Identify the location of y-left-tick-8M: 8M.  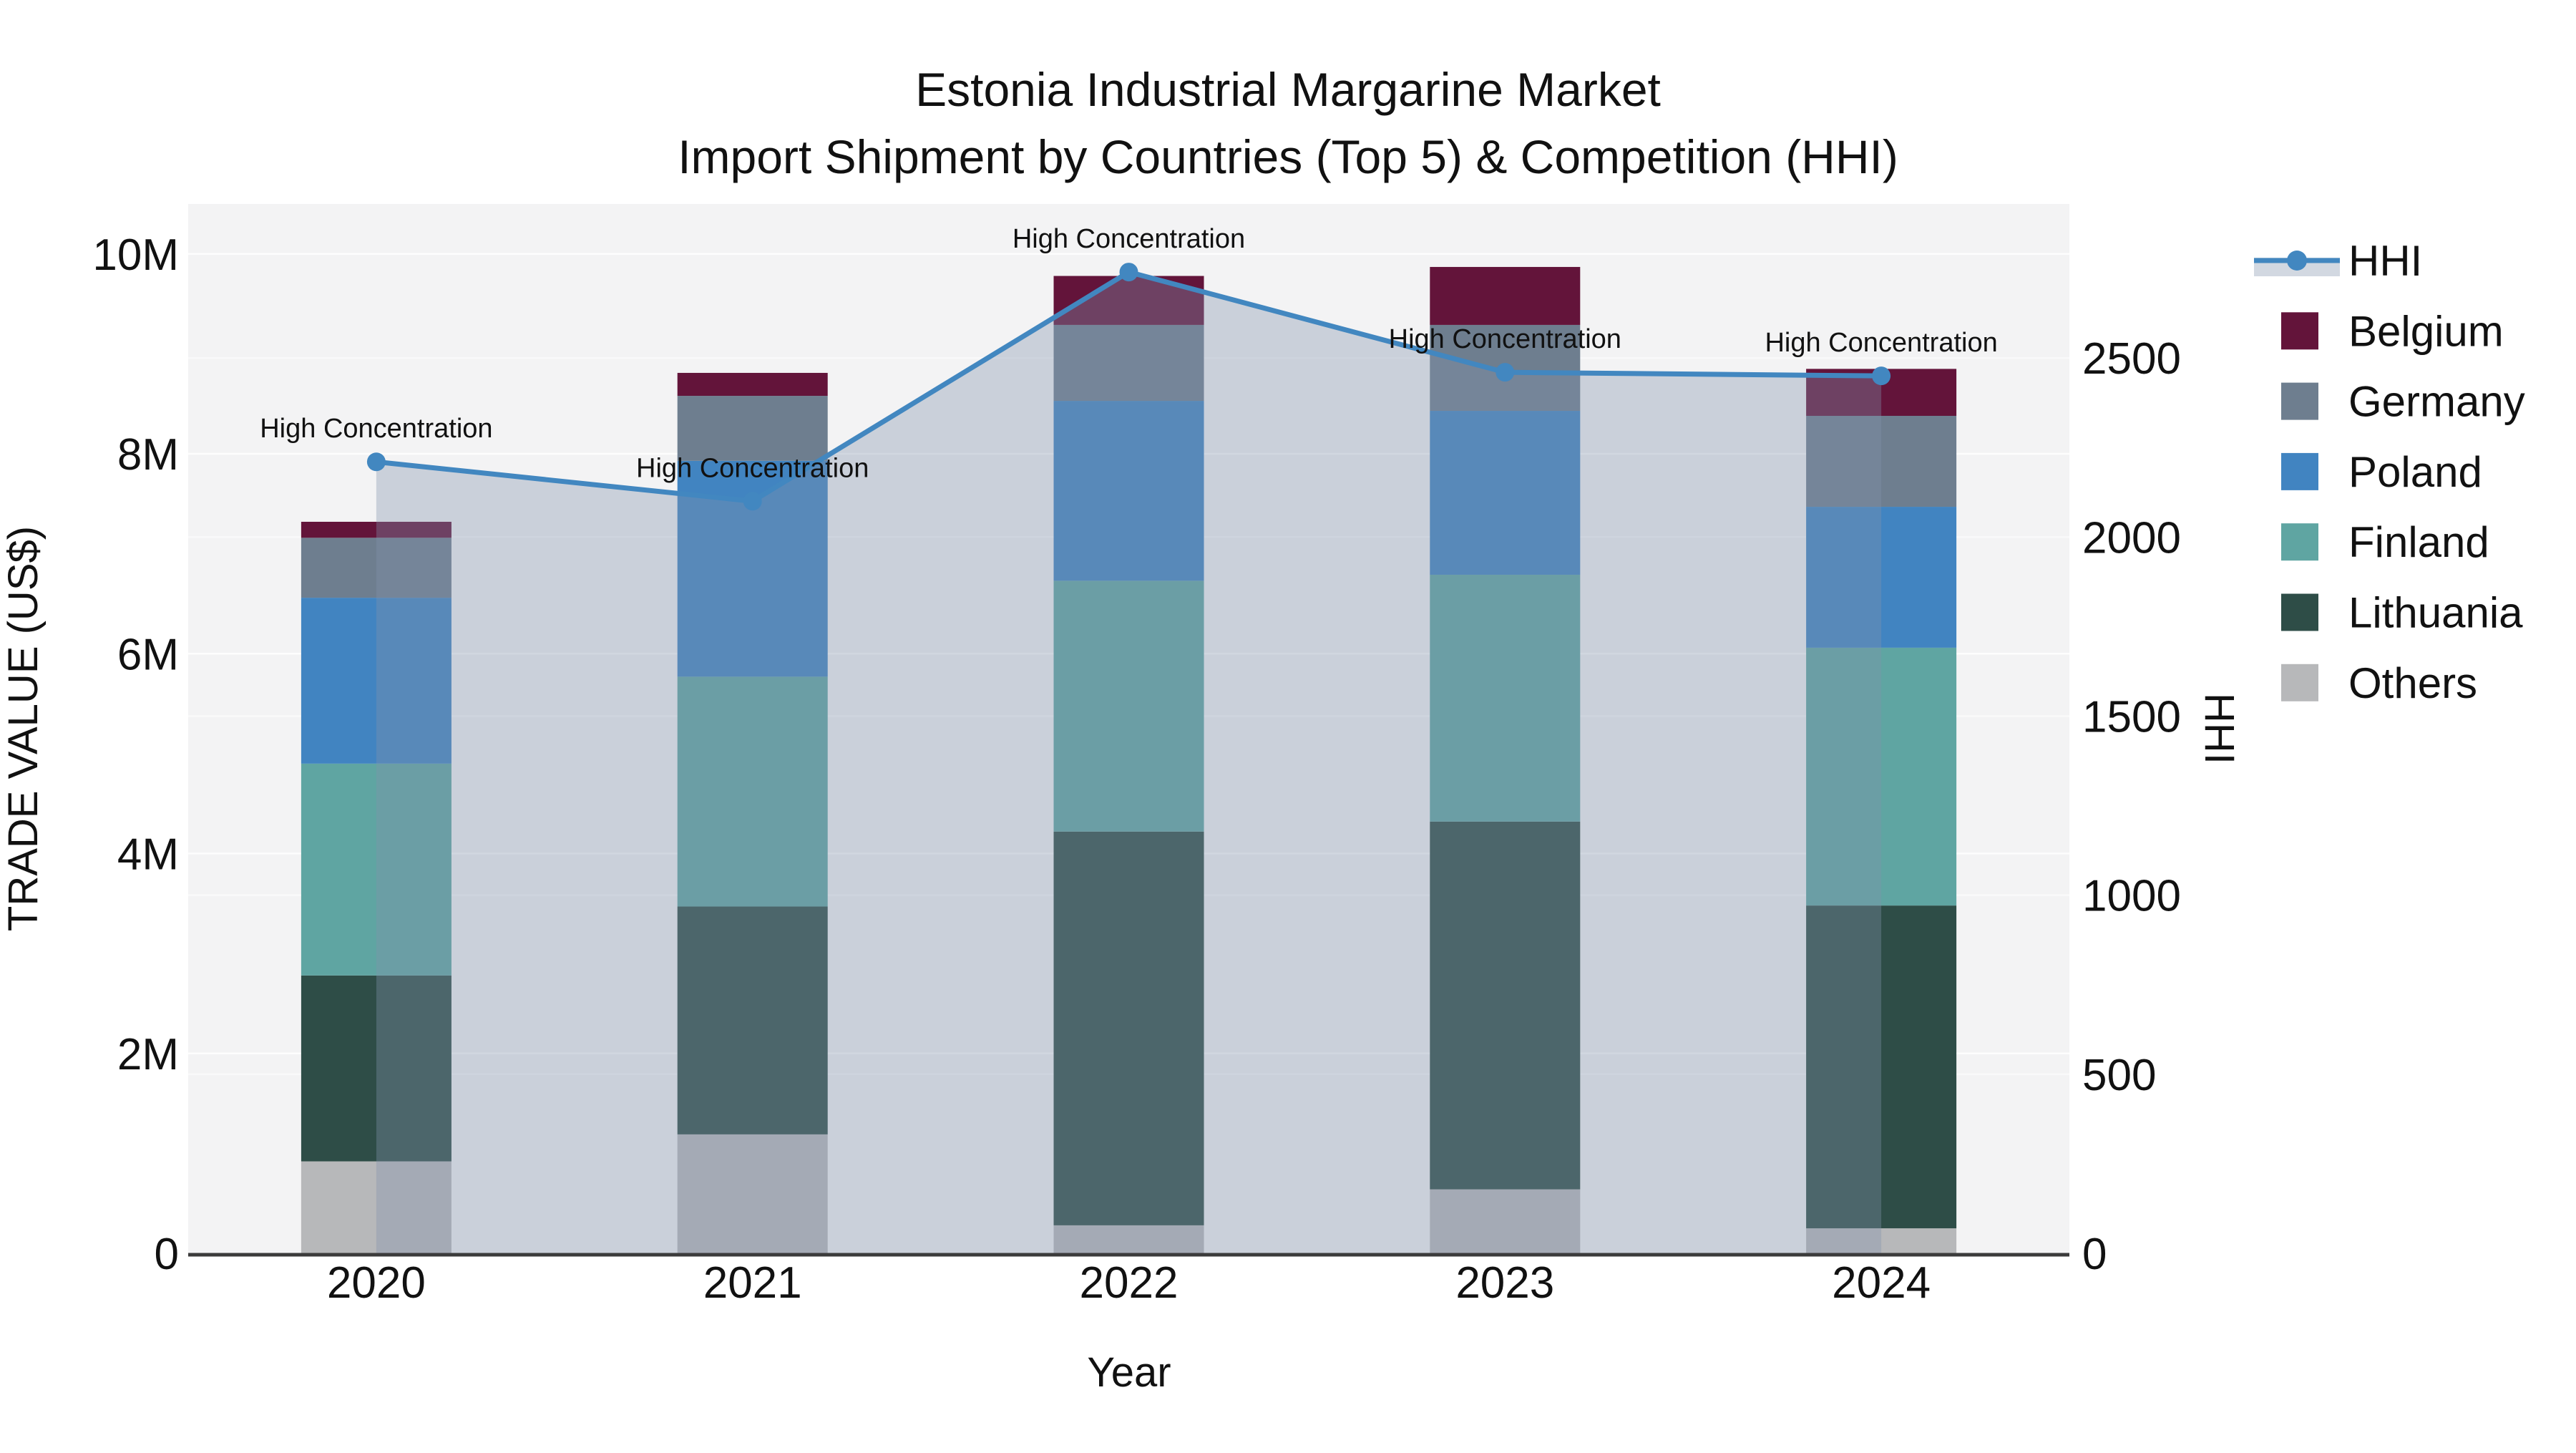
(148, 455).